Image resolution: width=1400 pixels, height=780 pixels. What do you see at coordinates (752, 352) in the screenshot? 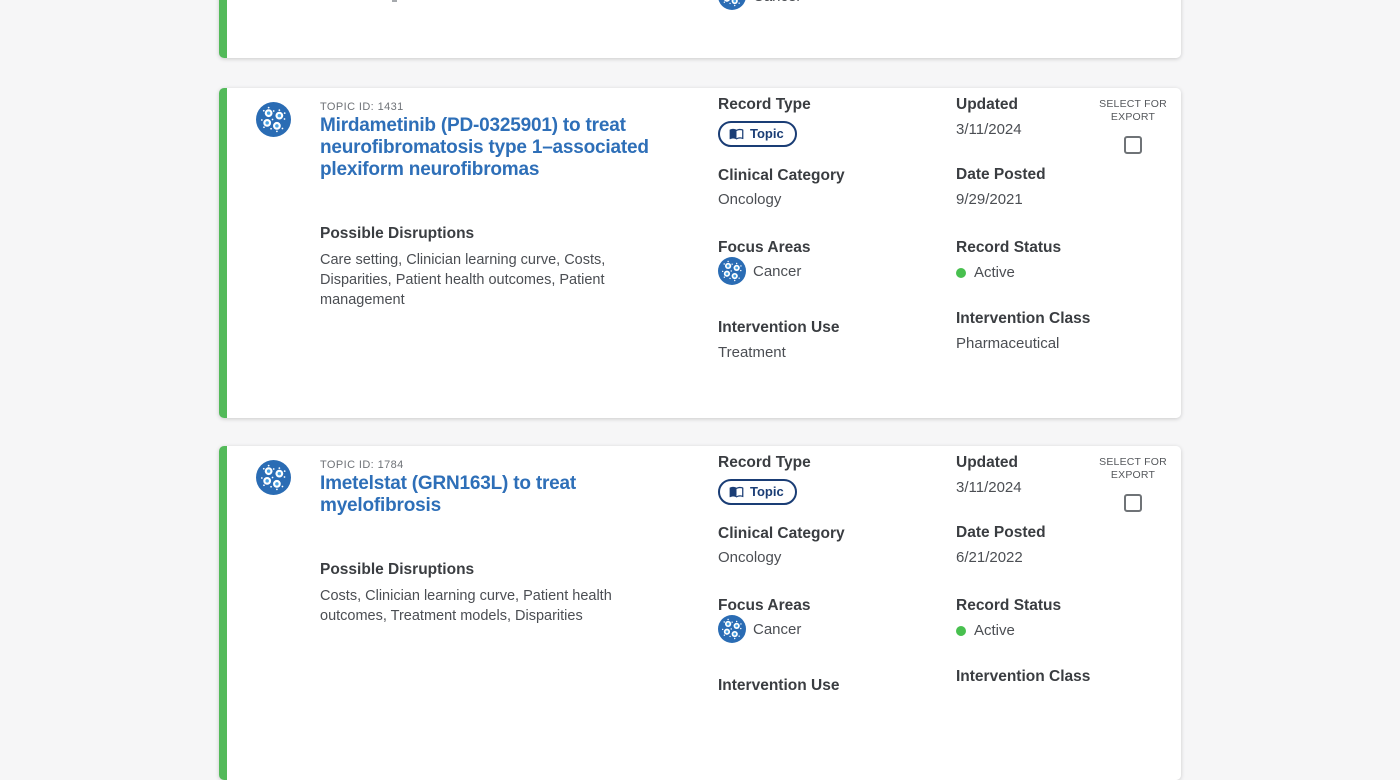
I see `intervention-use-value: Treatment` at bounding box center [752, 352].